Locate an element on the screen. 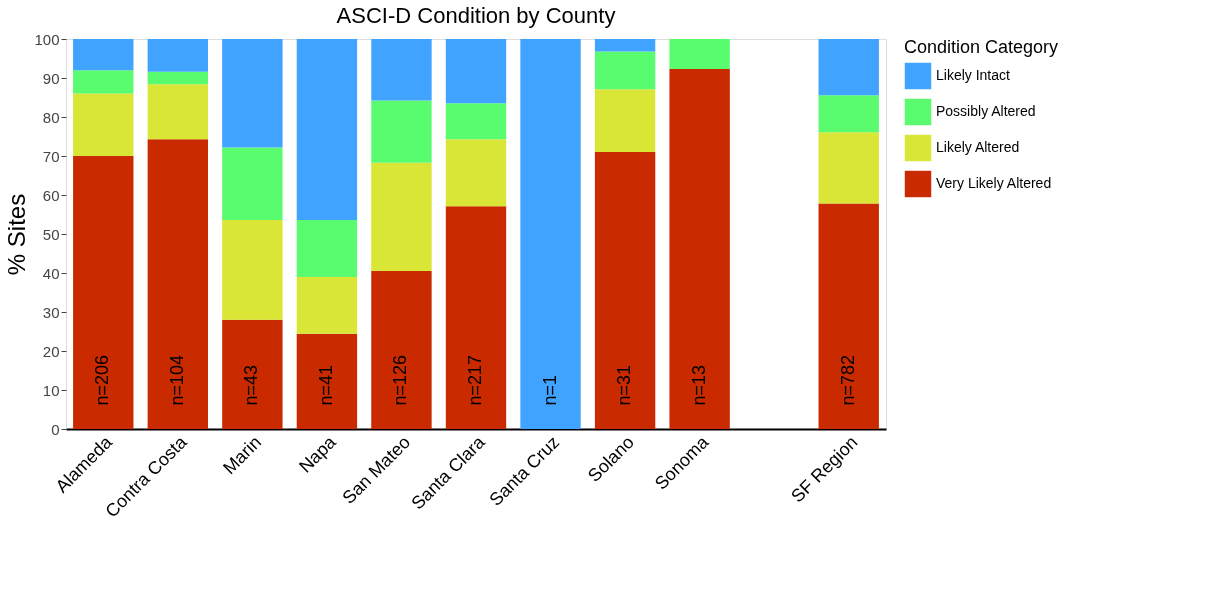 This screenshot has height=595, width=1220. y-tick-label: 40 is located at coordinates (51, 273).